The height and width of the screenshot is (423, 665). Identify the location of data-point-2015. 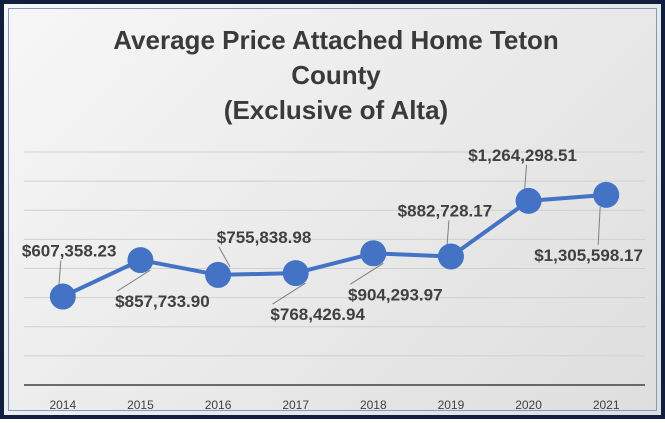
(140, 260).